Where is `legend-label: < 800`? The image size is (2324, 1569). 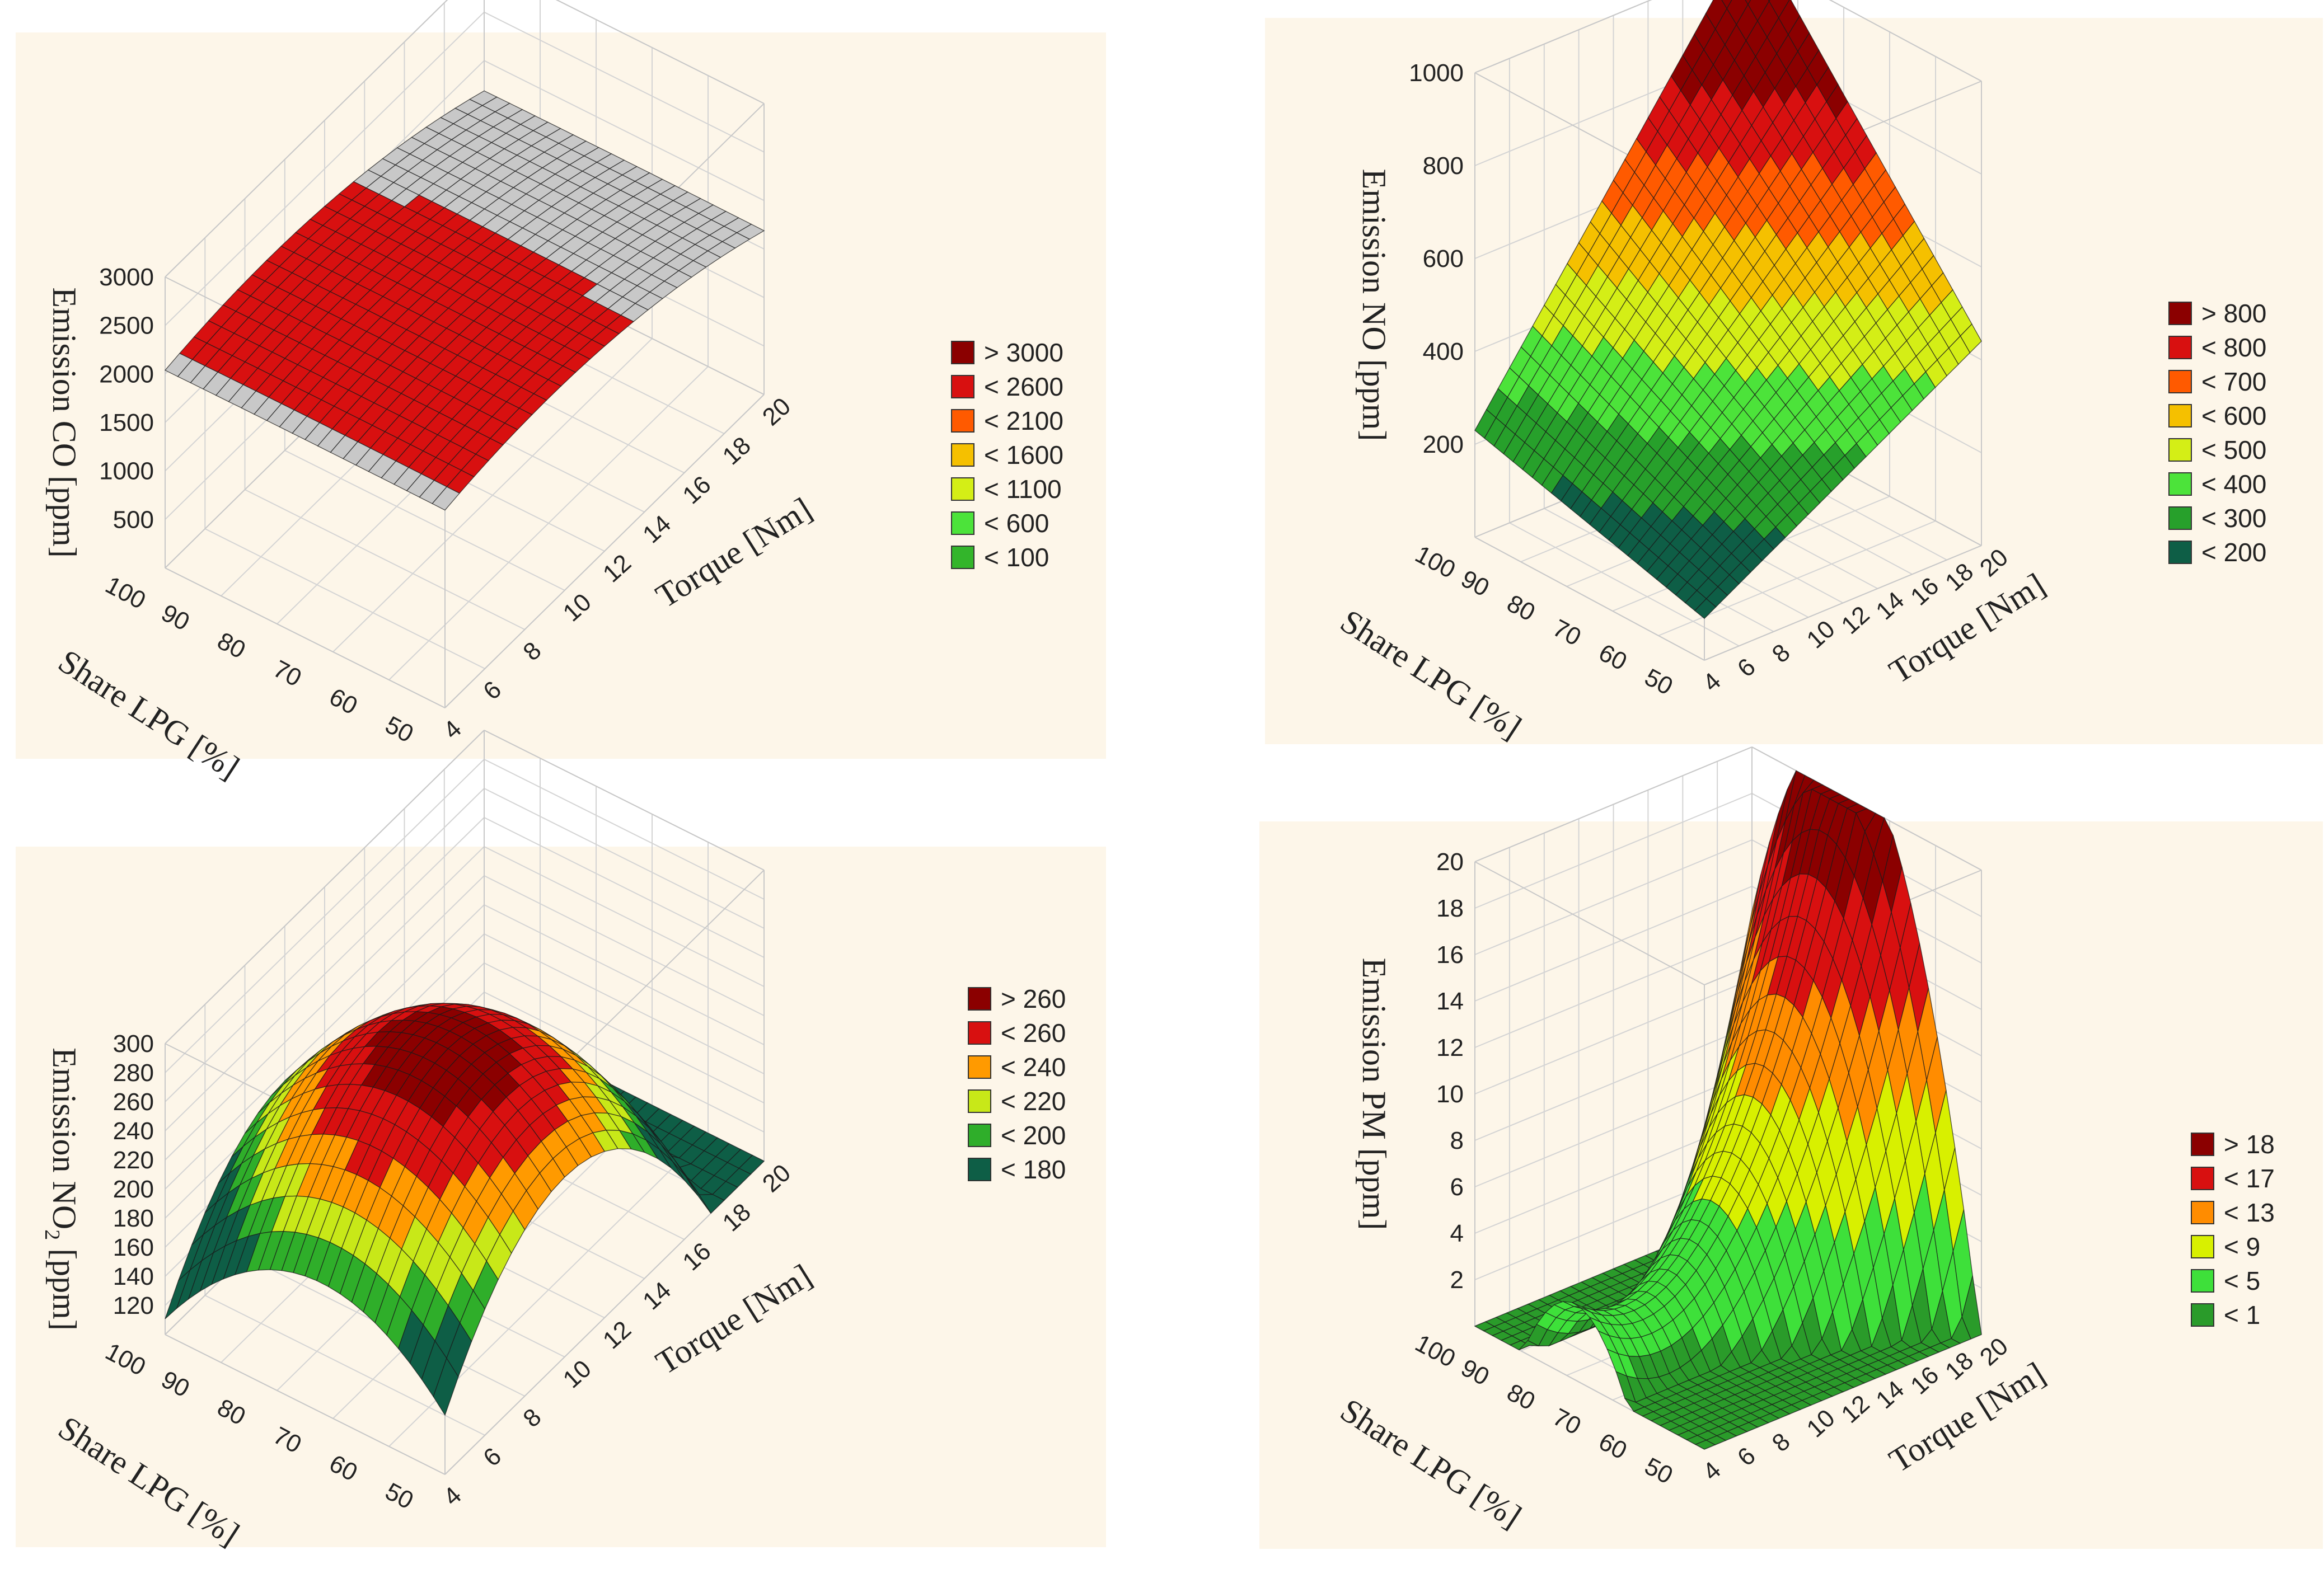 legend-label: < 800 is located at coordinates (2233, 347).